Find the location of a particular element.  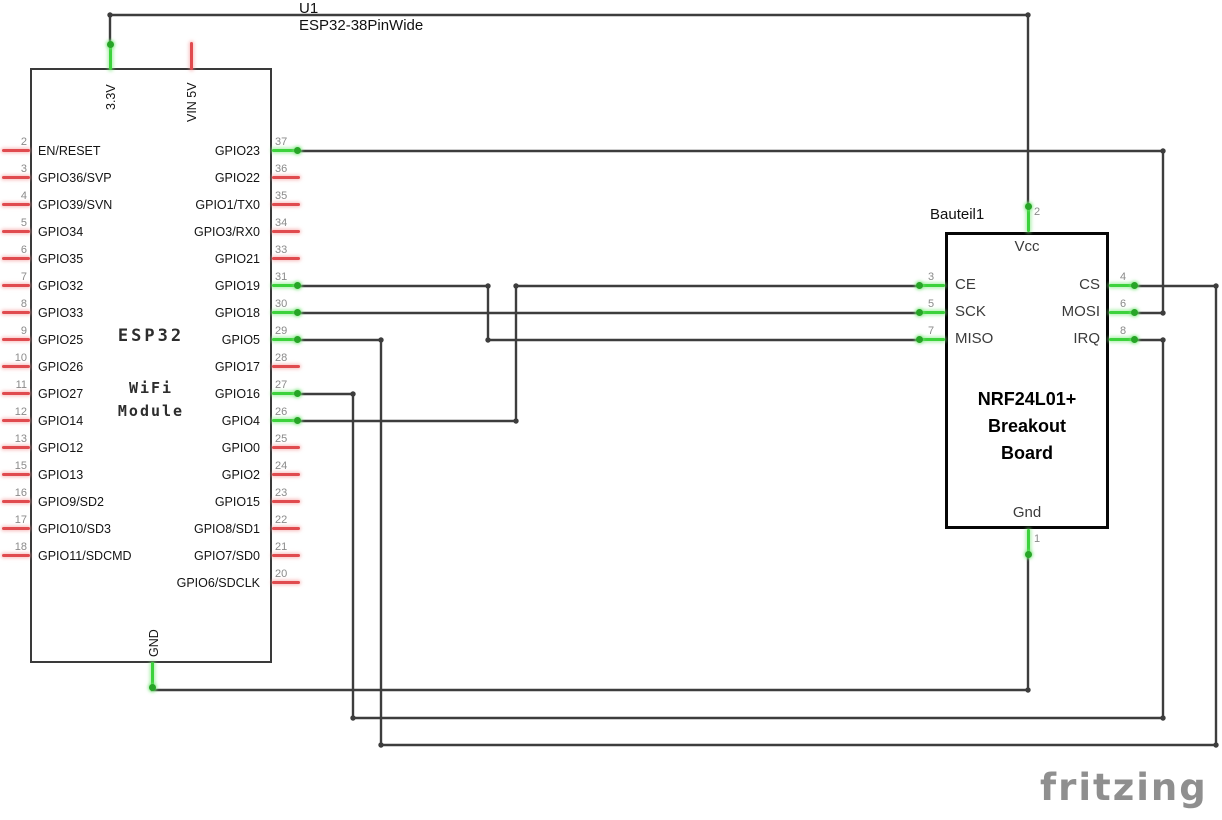

pin-number: 18 is located at coordinates (20, 547).